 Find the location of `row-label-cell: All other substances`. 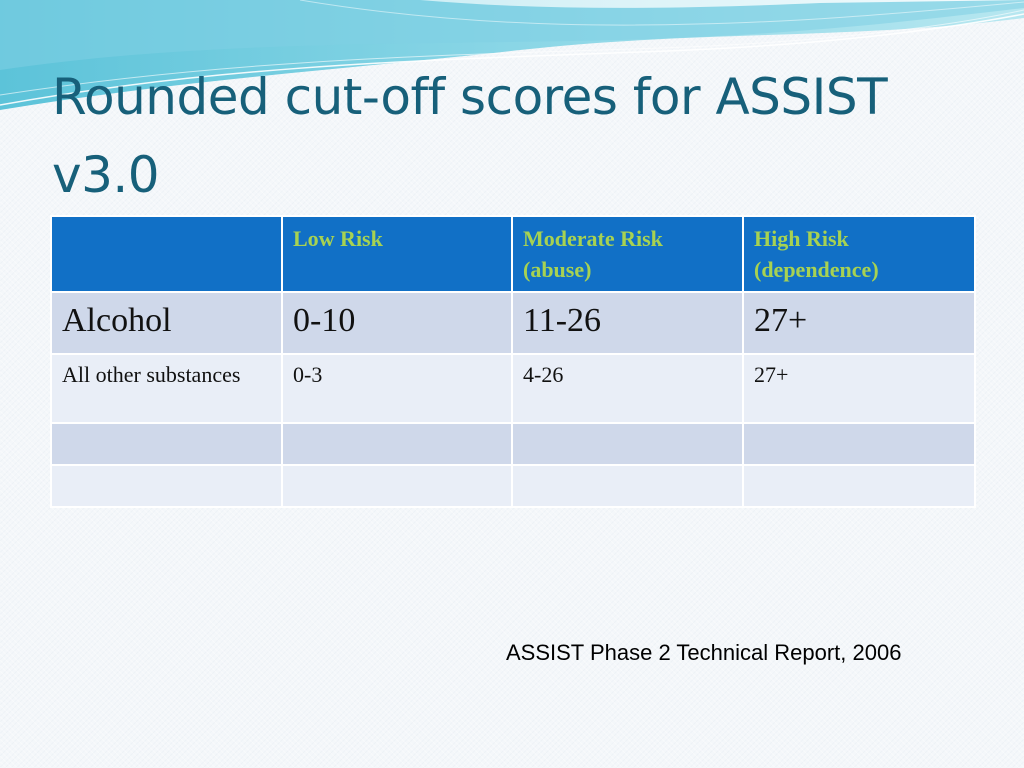

row-label-cell: All other substances is located at coordinates (166, 388).